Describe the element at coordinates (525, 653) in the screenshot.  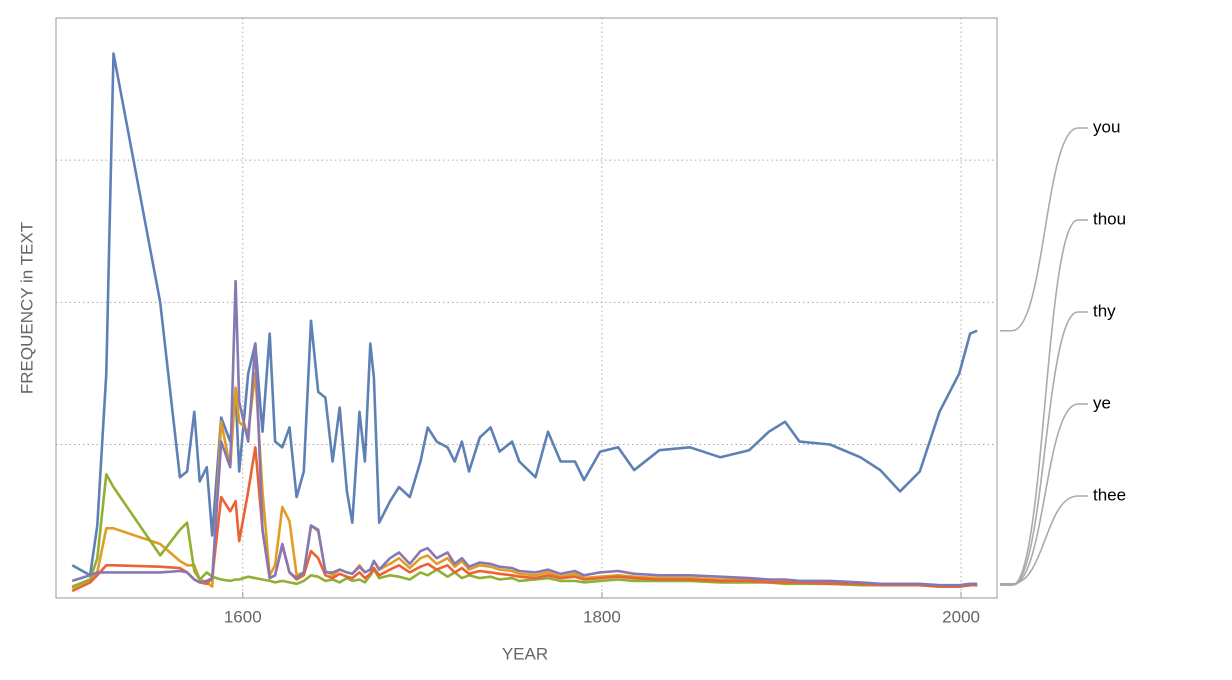
I see `x-axis-label: YEAR` at that location.